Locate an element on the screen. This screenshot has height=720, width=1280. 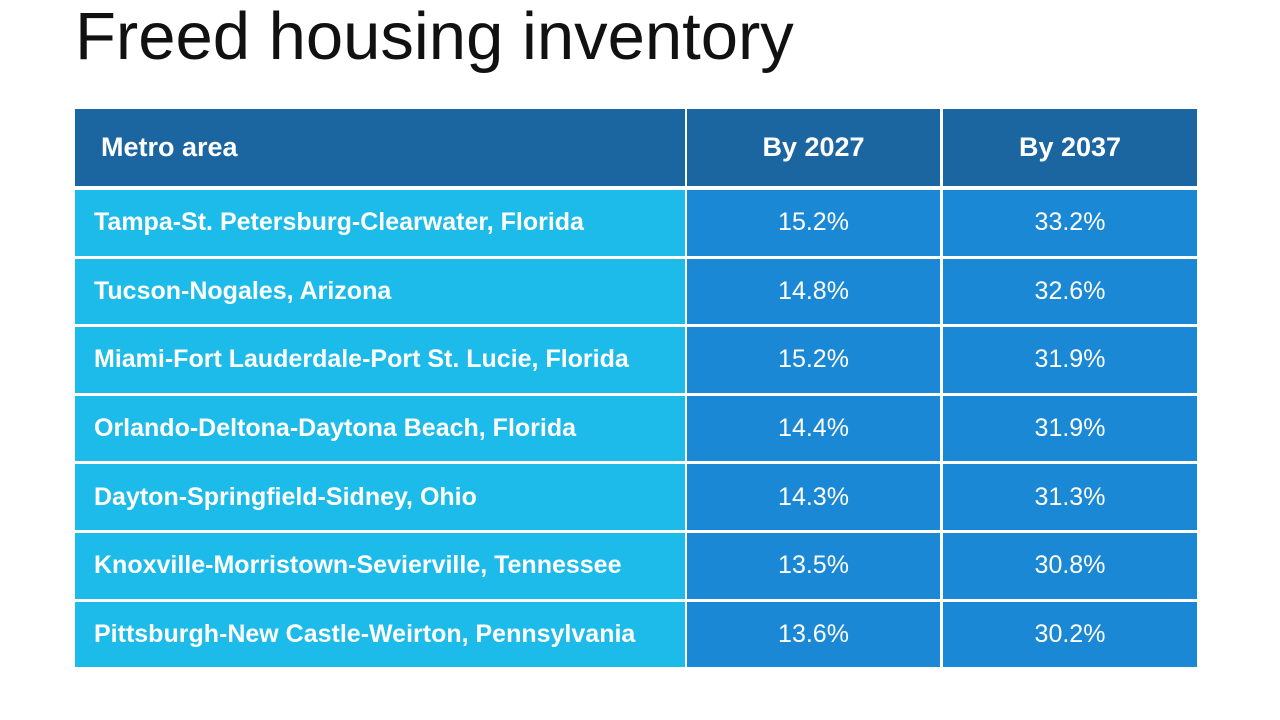
row-label: Dayton-Springfield-Sidney, Ohio is located at coordinates (380, 497).